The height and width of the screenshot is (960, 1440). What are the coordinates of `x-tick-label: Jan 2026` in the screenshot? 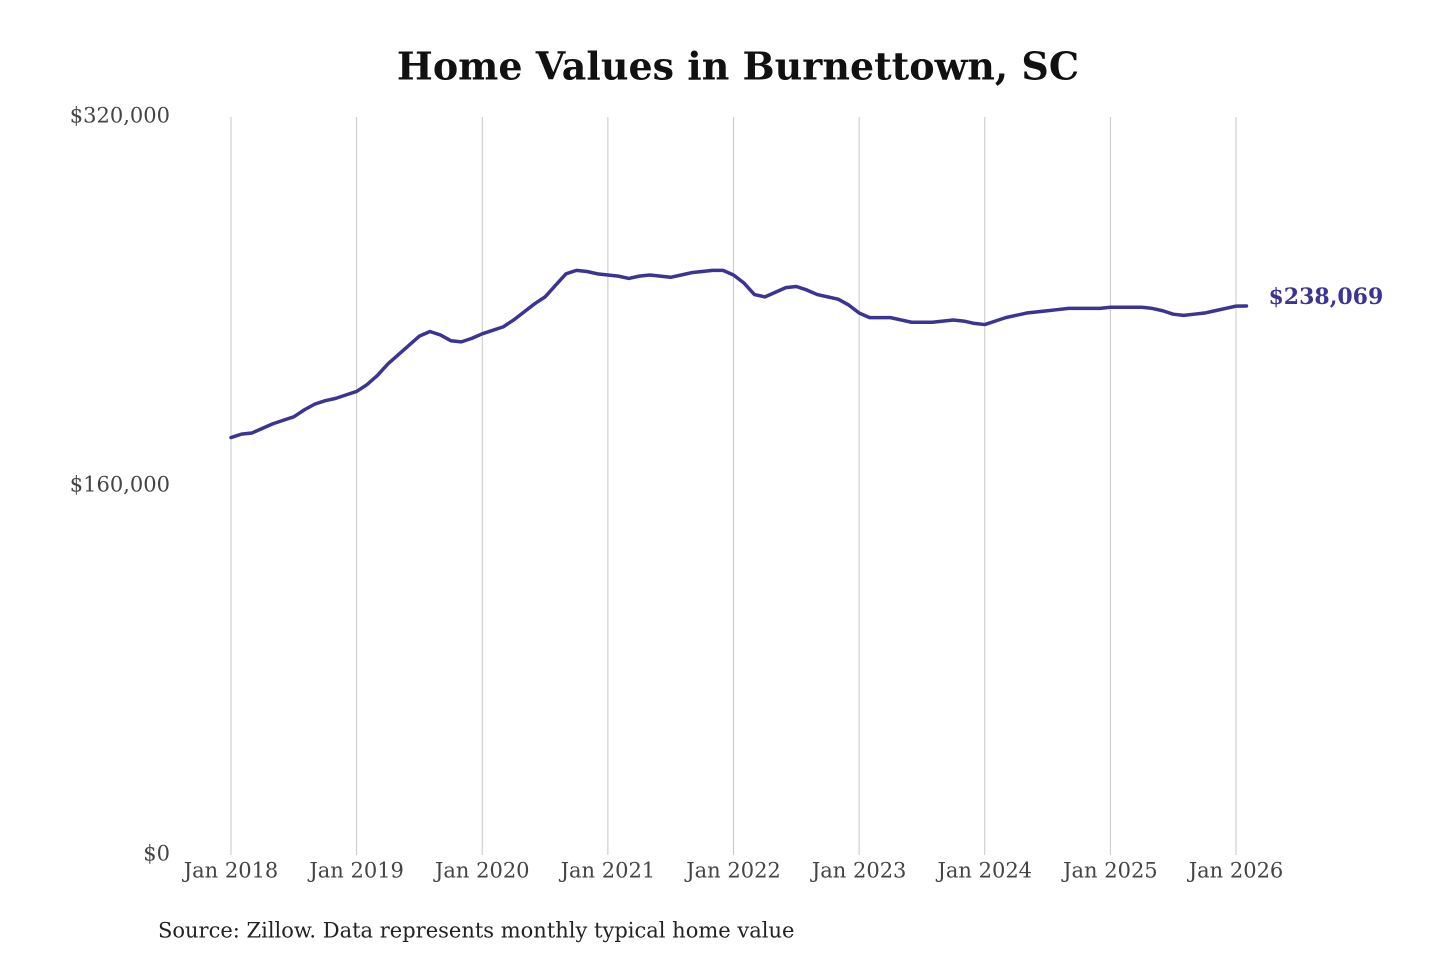 It's located at (1235, 871).